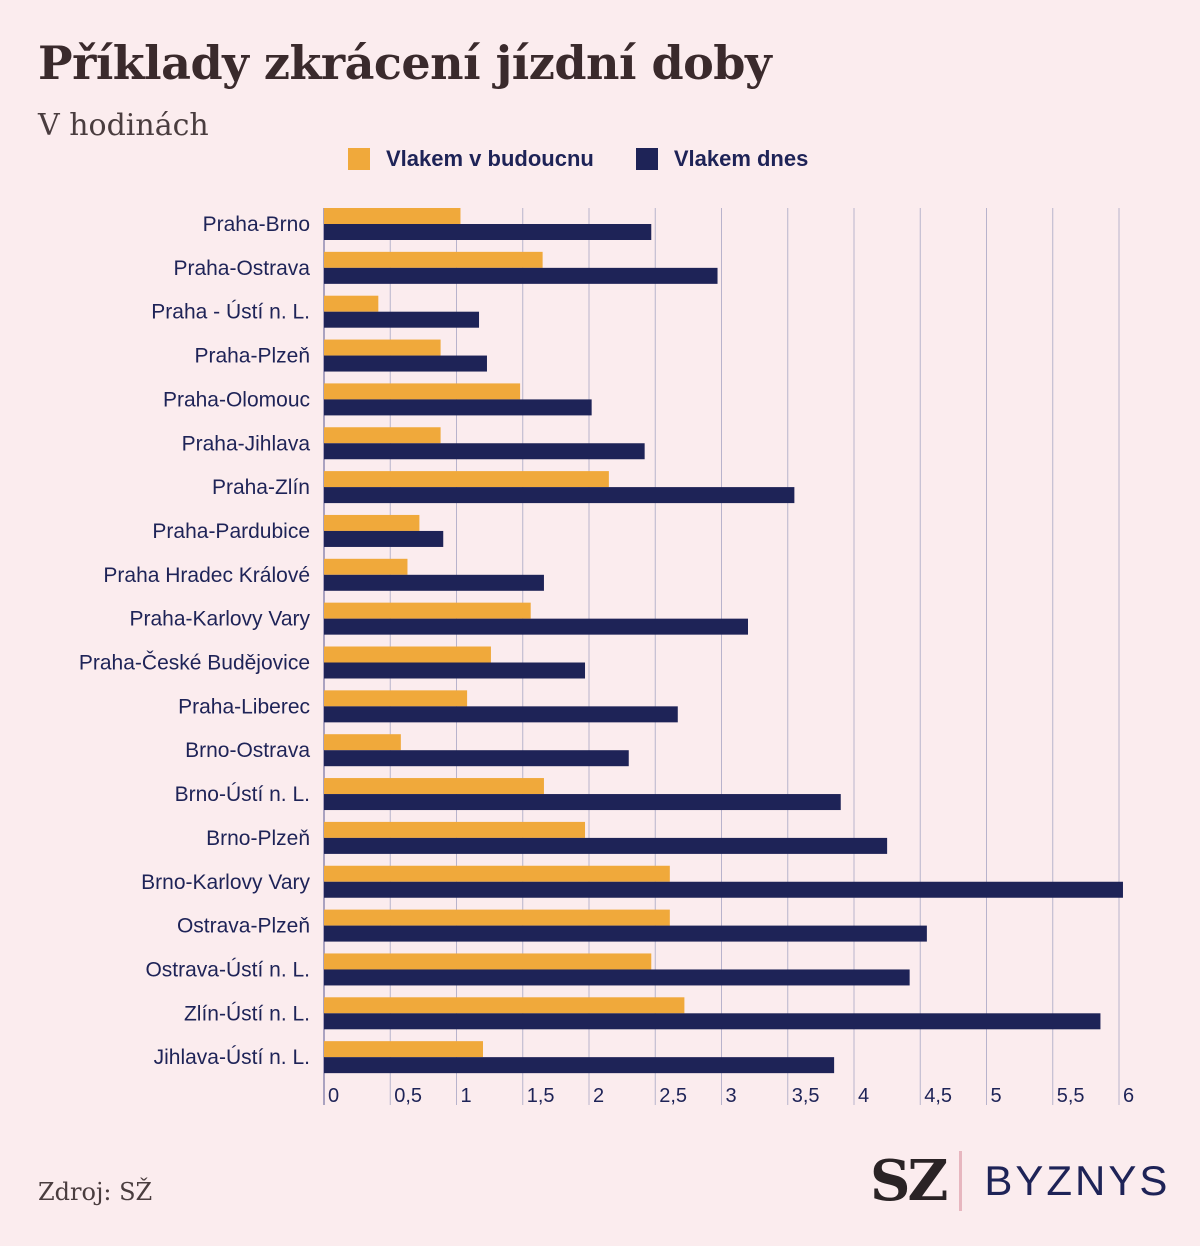 The image size is (1200, 1246). I want to click on category-label: Praha-Olomouc, so click(236, 399).